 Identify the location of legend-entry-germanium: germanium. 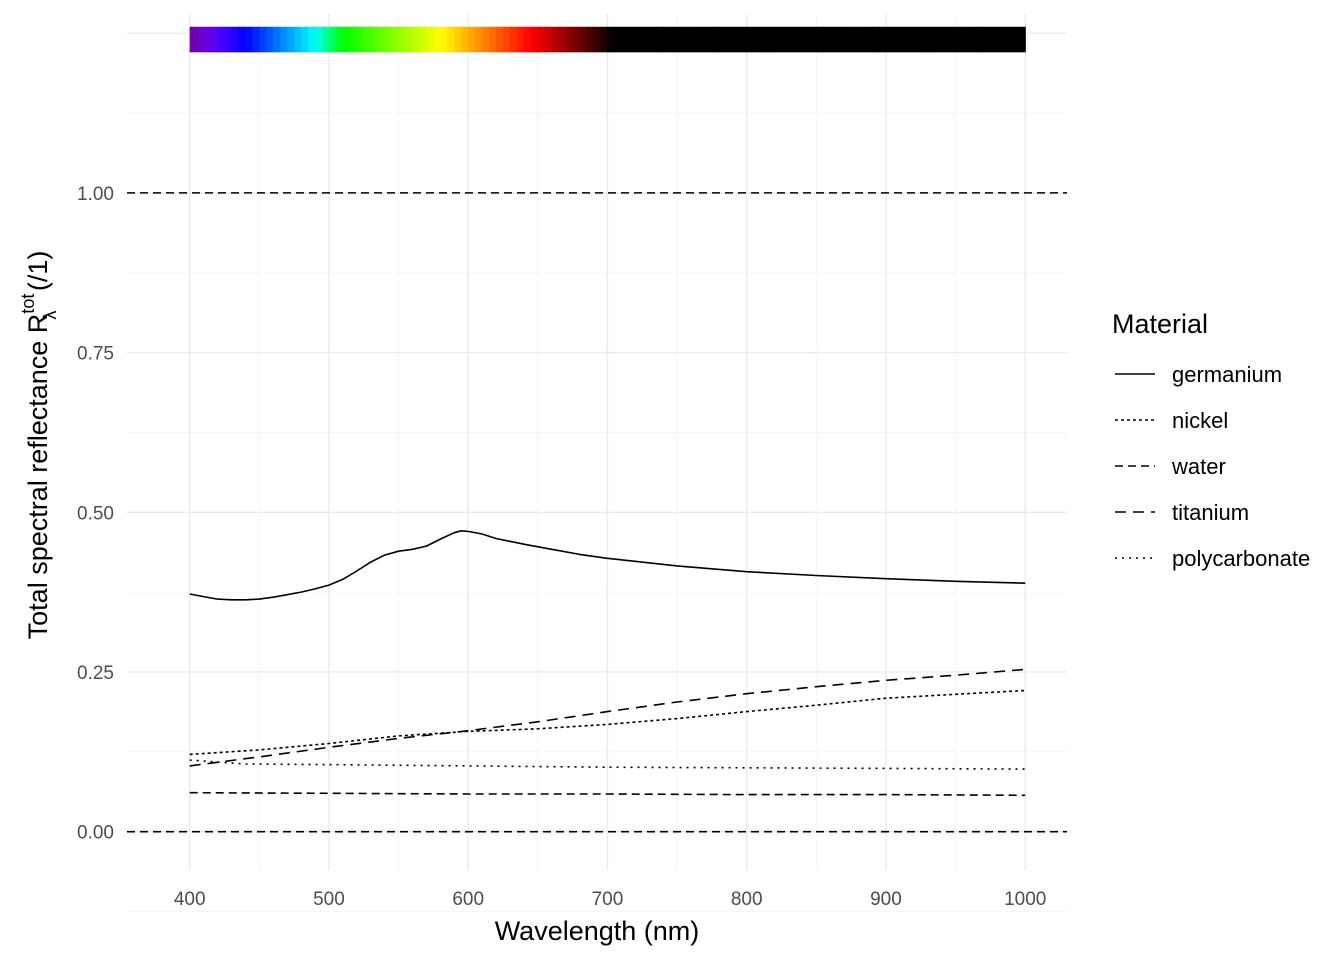
(1198, 374).